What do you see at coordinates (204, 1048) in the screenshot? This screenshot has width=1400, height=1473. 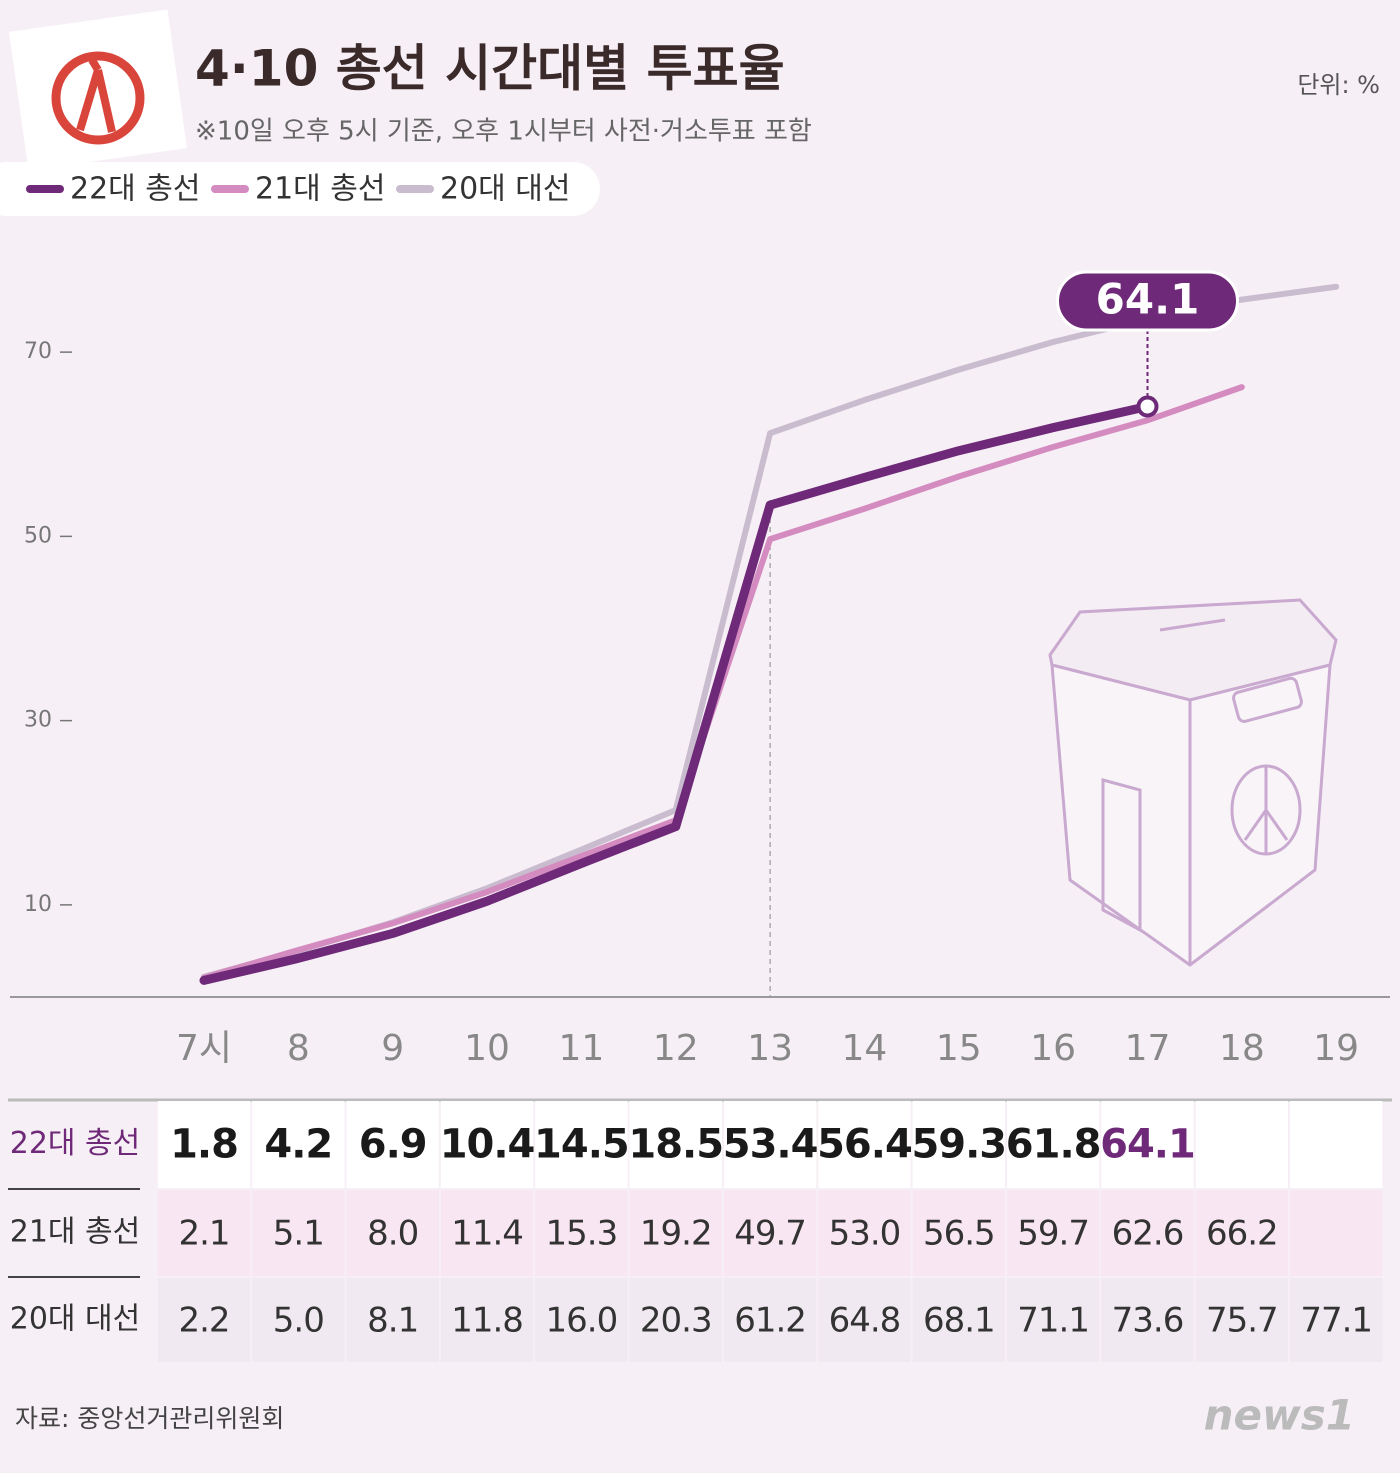 I see `x-tick-label: 7시` at bounding box center [204, 1048].